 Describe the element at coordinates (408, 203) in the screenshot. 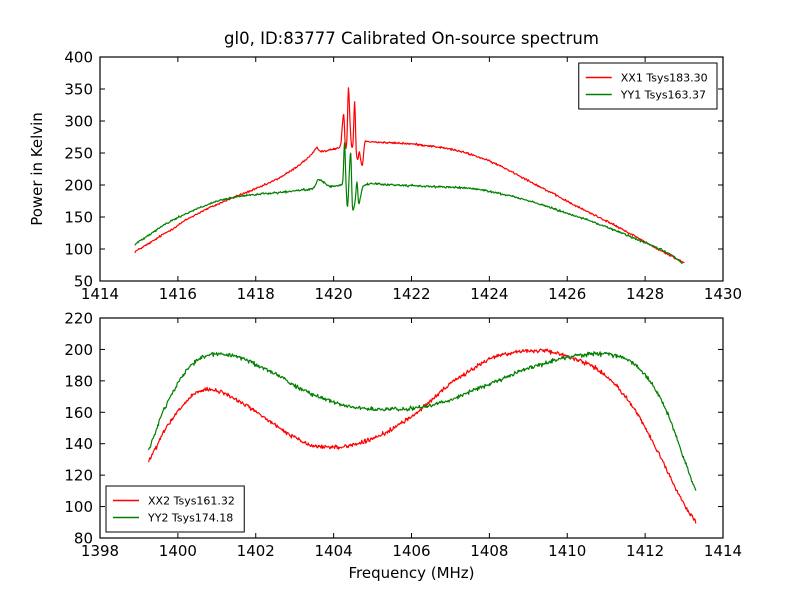

I see `data-series-yy` at that location.